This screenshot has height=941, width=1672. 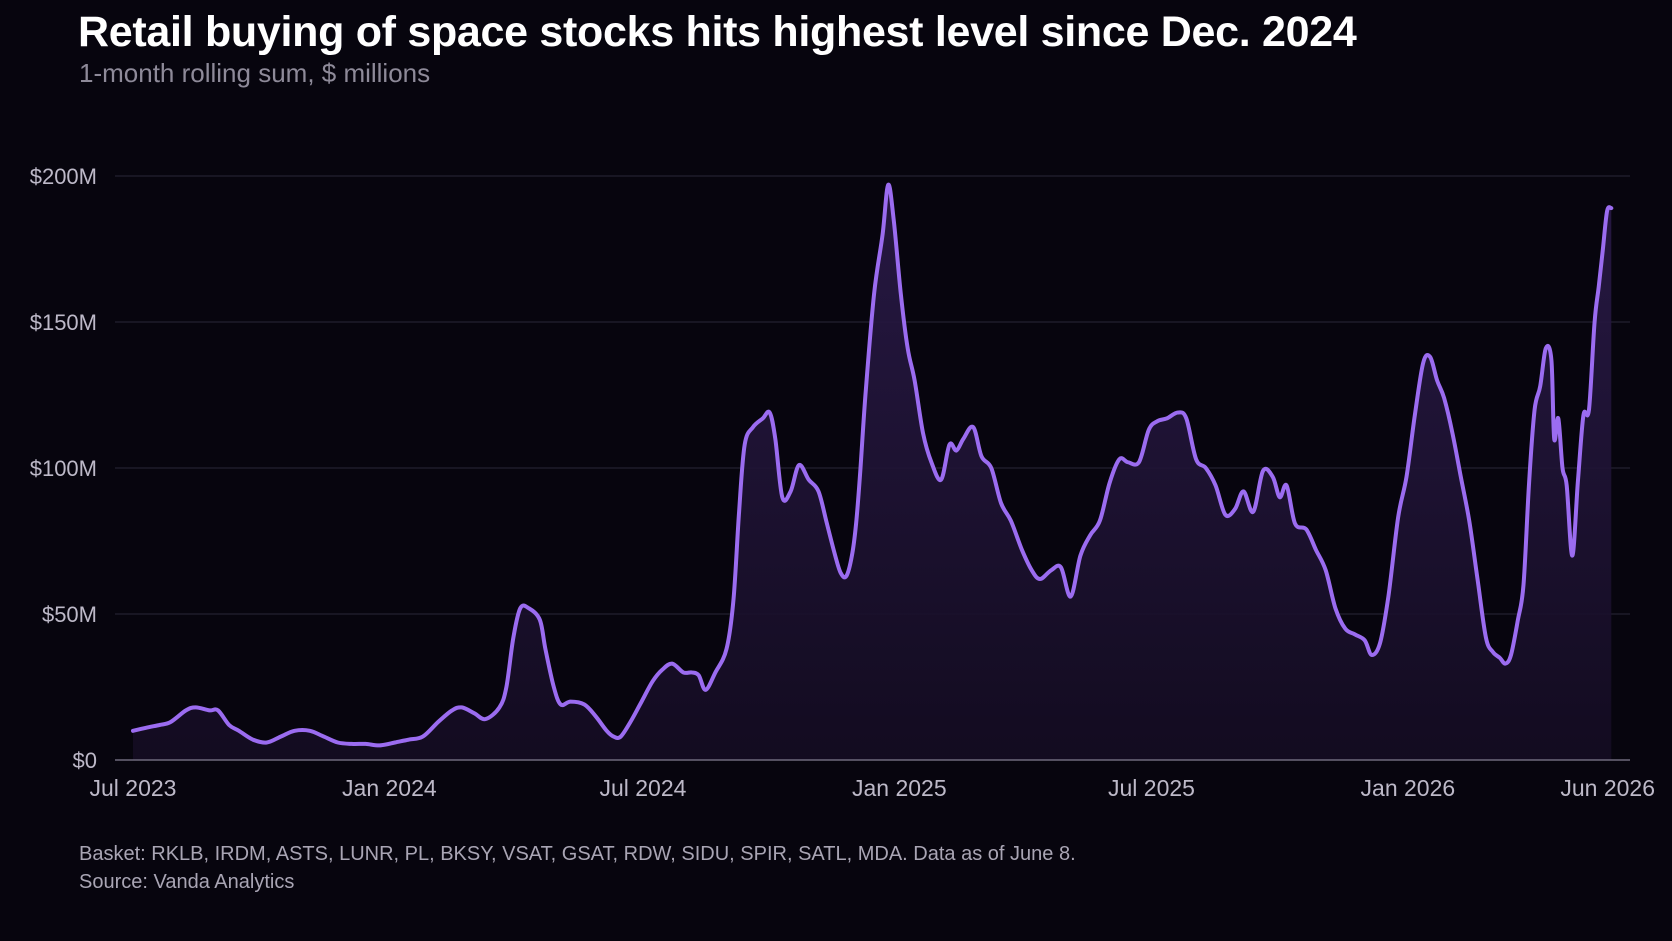 What do you see at coordinates (389, 788) in the screenshot?
I see `x-tick-label: Jan 2024` at bounding box center [389, 788].